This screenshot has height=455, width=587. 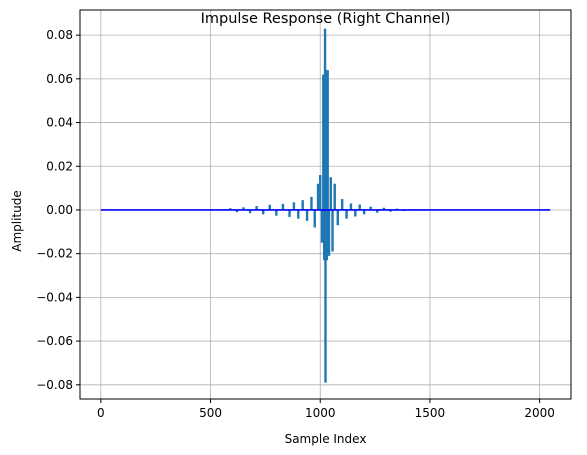 What do you see at coordinates (326, 439) in the screenshot?
I see `x-axis-label: Sample Index` at bounding box center [326, 439].